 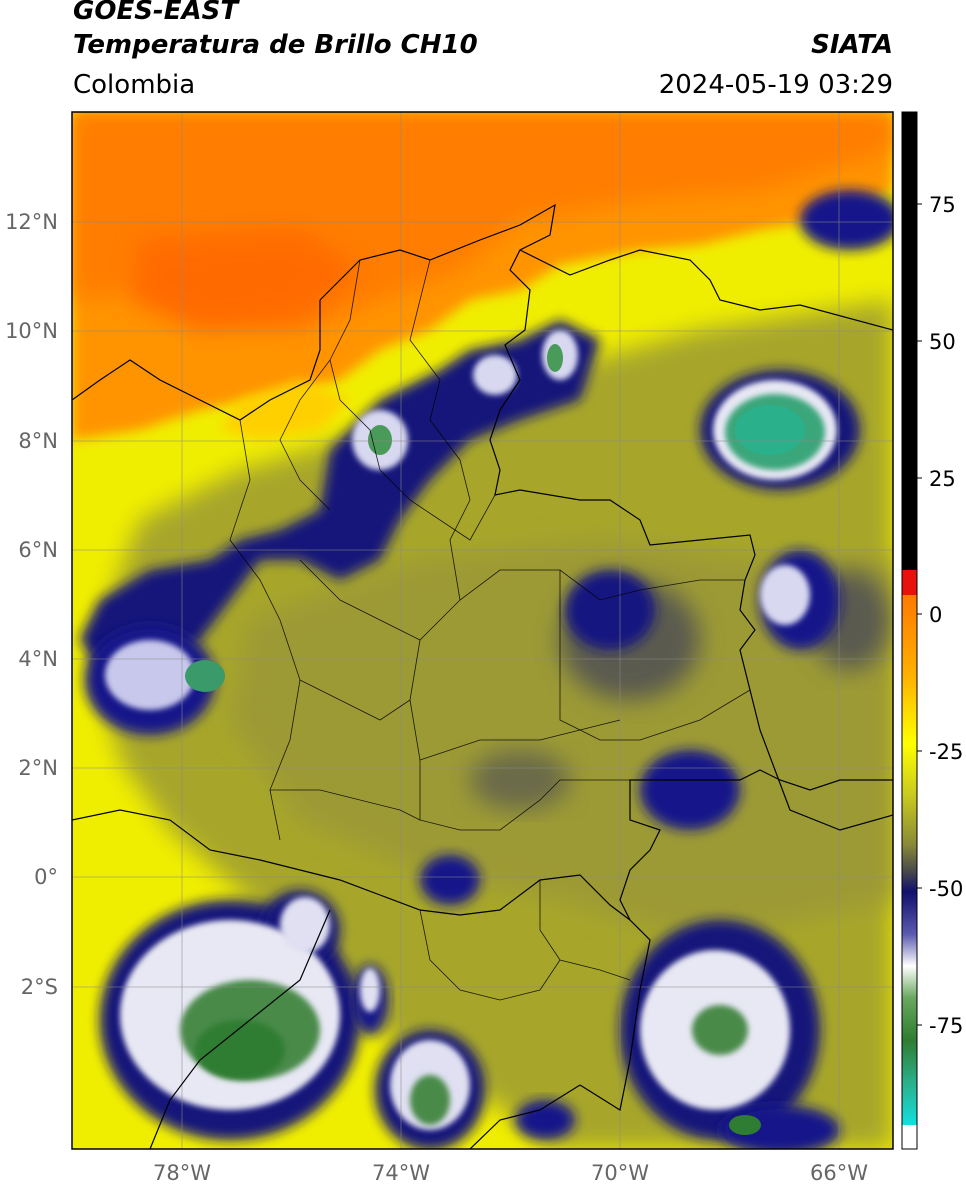 What do you see at coordinates (401, 1173) in the screenshot?
I see `lon-tick-label: 74°W` at bounding box center [401, 1173].